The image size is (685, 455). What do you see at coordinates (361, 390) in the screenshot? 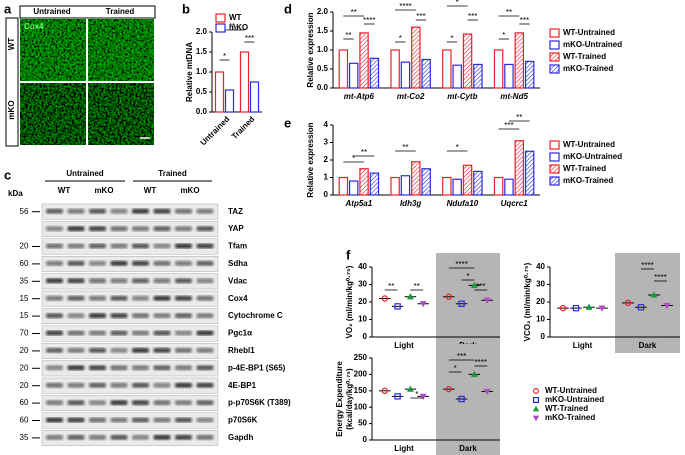
I see `y-tick-label: 150` at bounding box center [361, 390].